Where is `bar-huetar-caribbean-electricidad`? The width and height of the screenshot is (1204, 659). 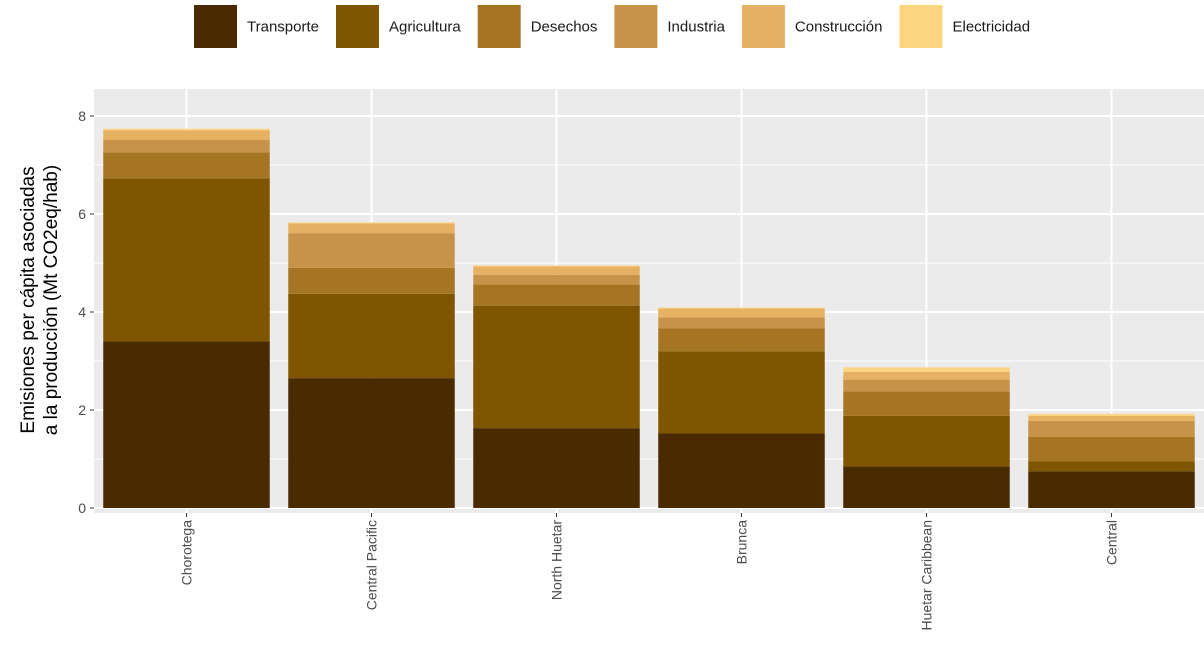 bar-huetar-caribbean-electricidad is located at coordinates (926, 369).